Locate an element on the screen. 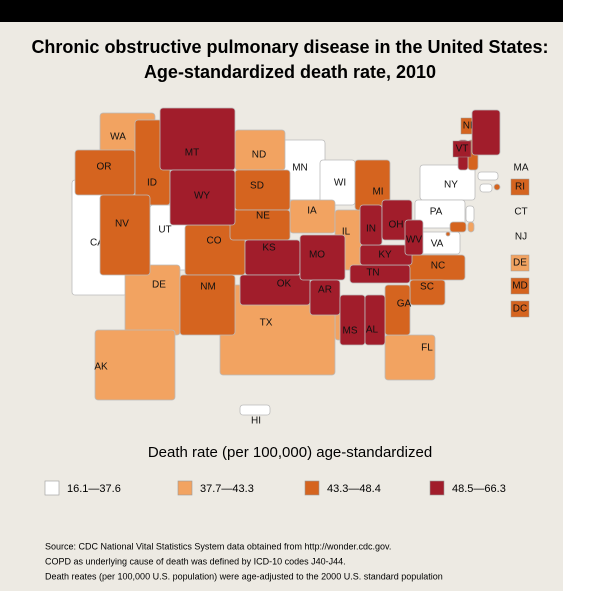 The height and width of the screenshot is (596, 590). state-label: NJ is located at coordinates (521, 237).